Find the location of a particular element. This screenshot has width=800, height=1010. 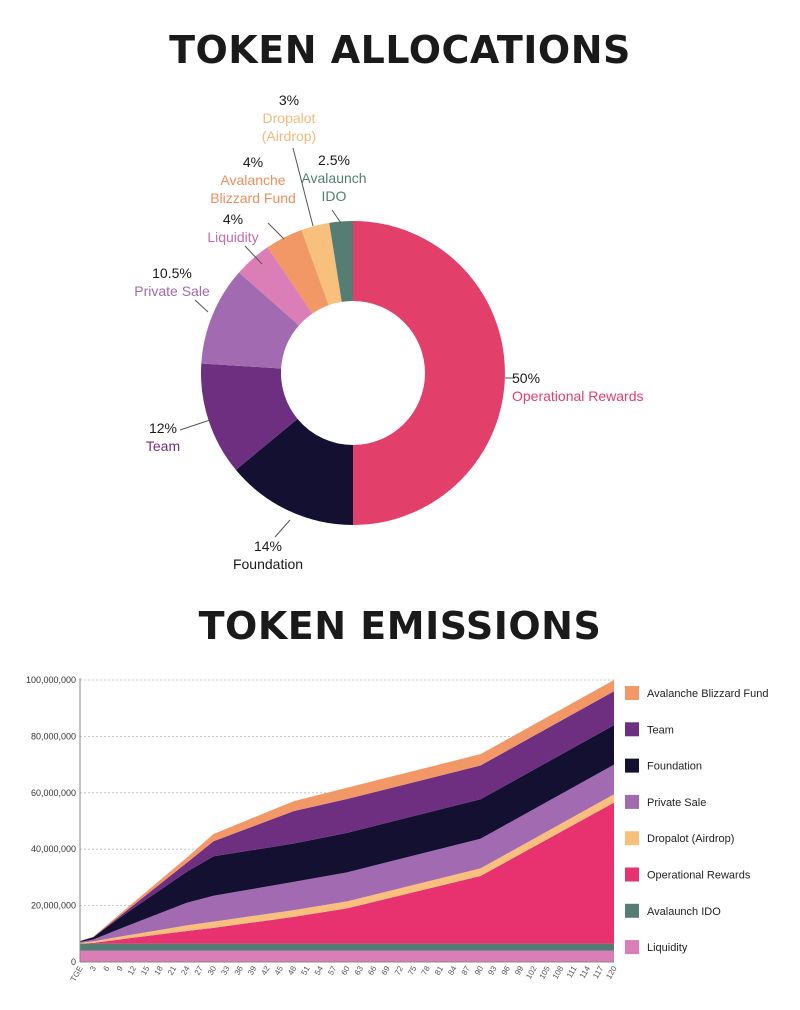

x-tick-label: 45 is located at coordinates (279, 970).